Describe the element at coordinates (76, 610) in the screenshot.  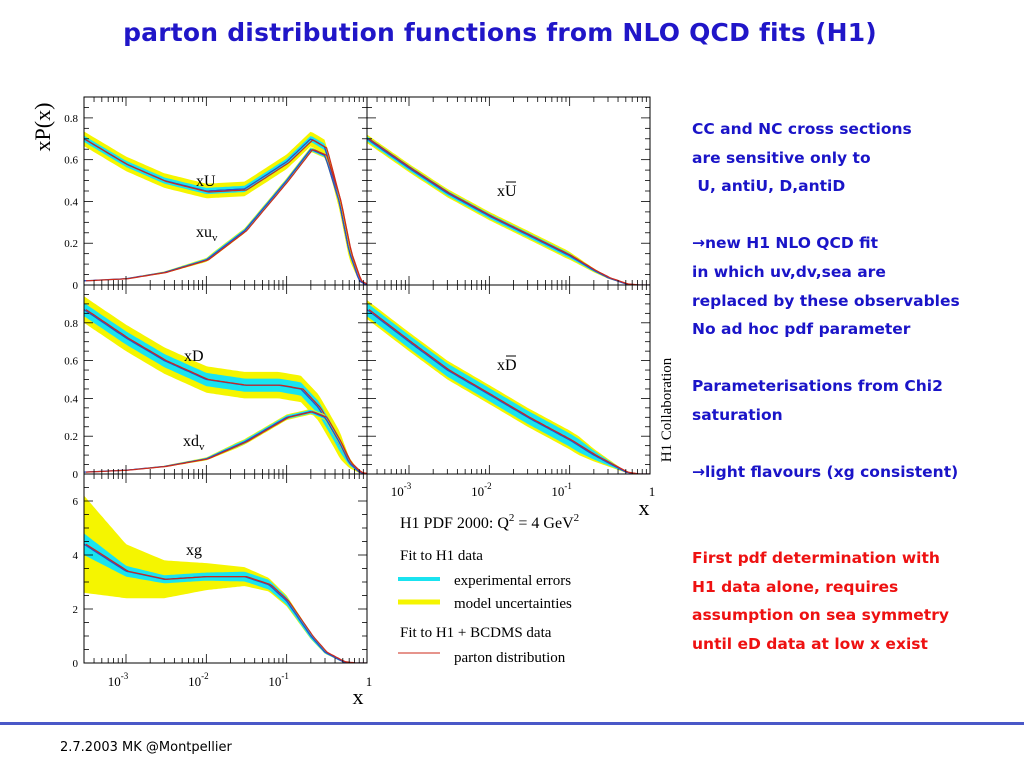
I see `y-tick-label: 2` at that location.